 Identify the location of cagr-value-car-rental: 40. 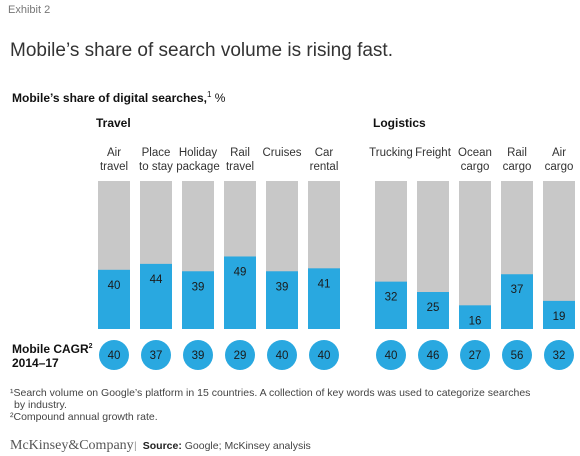
(324, 356).